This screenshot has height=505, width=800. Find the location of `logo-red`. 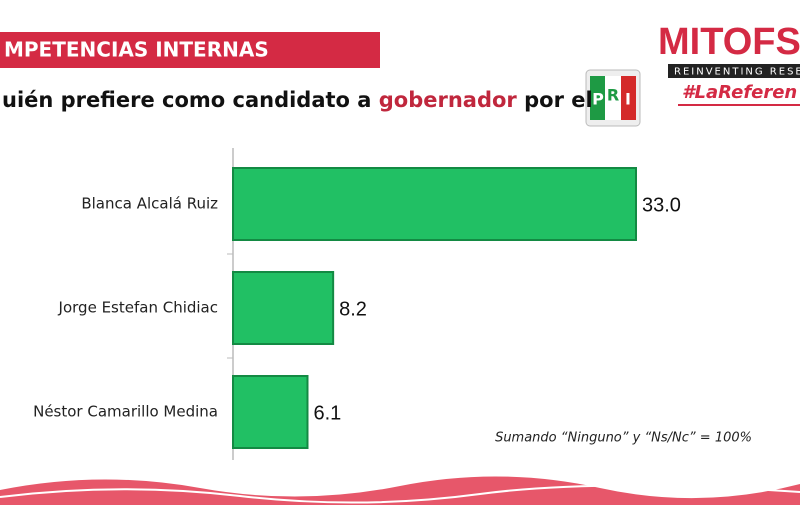

logo-red is located at coordinates (628, 98).